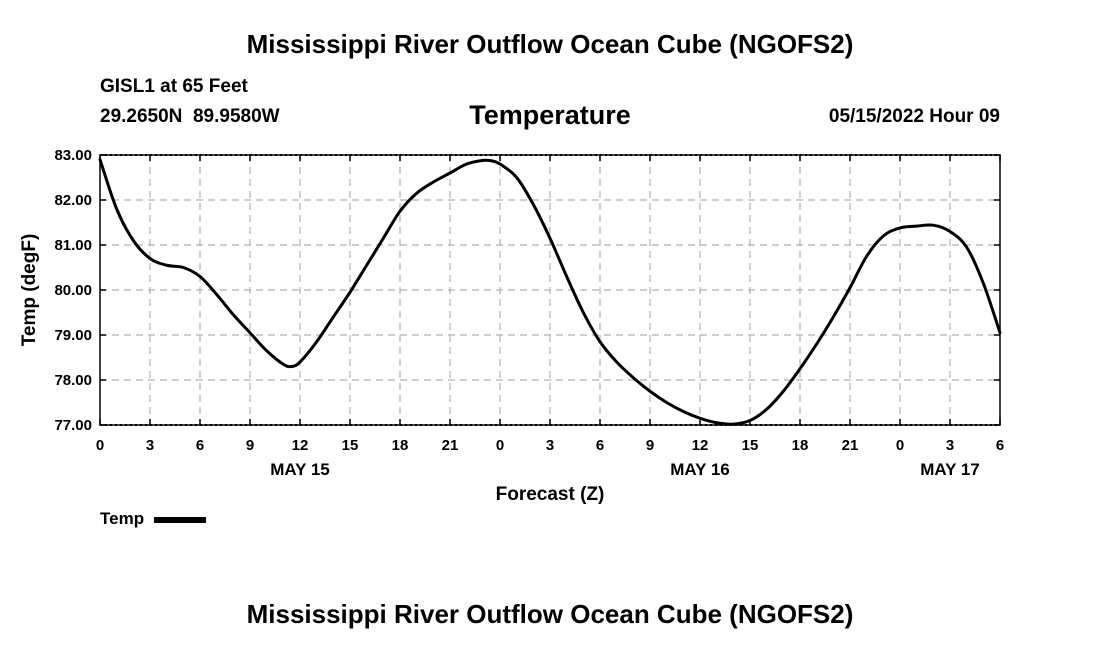 The image size is (1100, 650). Describe the element at coordinates (190, 116) in the screenshot. I see `station-coordinates: 29.2650N 89.9580W` at that location.